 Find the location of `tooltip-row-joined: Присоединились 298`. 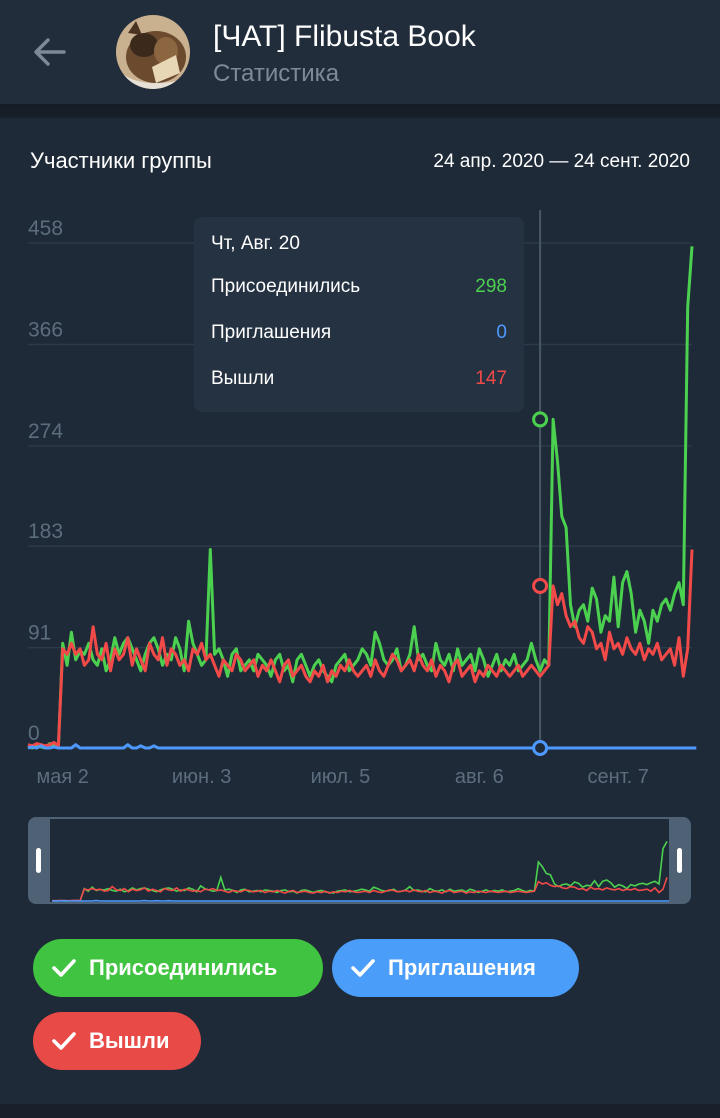

tooltip-row-joined: Присоединились 298 is located at coordinates (359, 287).